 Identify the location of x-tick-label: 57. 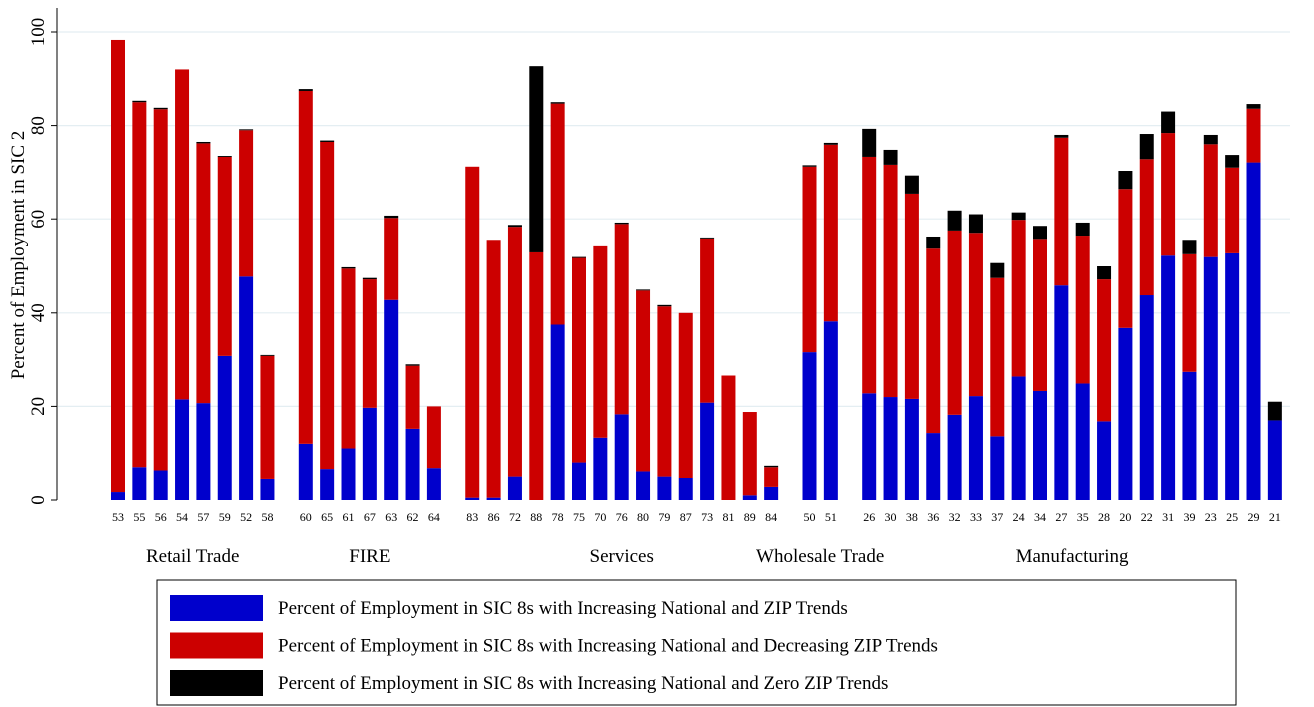
(203, 517).